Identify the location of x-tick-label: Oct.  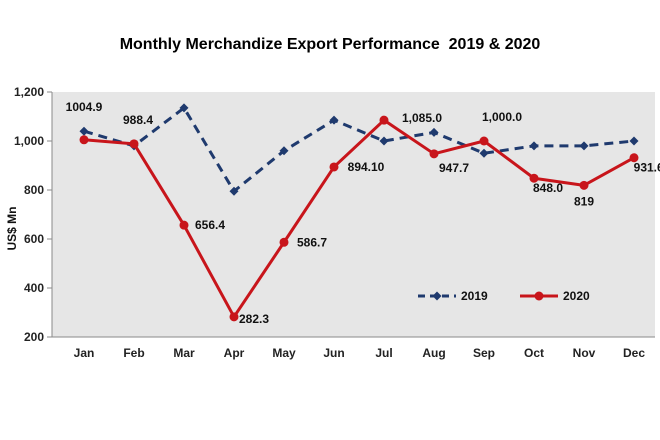
(534, 353).